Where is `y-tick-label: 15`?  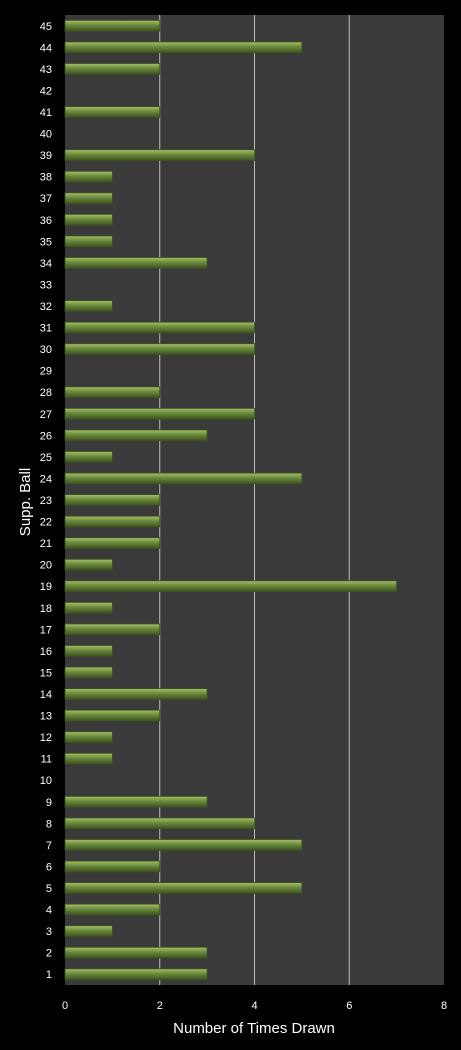
y-tick-label: 15 is located at coordinates (46, 673).